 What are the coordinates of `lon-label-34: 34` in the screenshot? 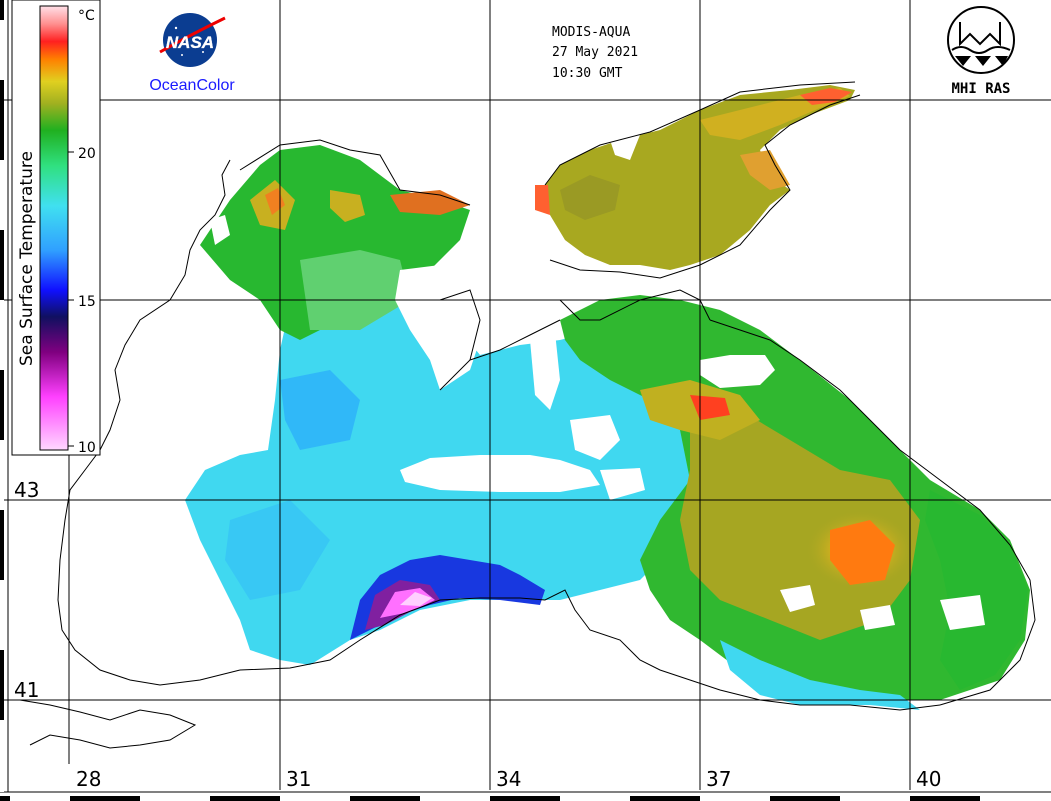 It's located at (508, 779).